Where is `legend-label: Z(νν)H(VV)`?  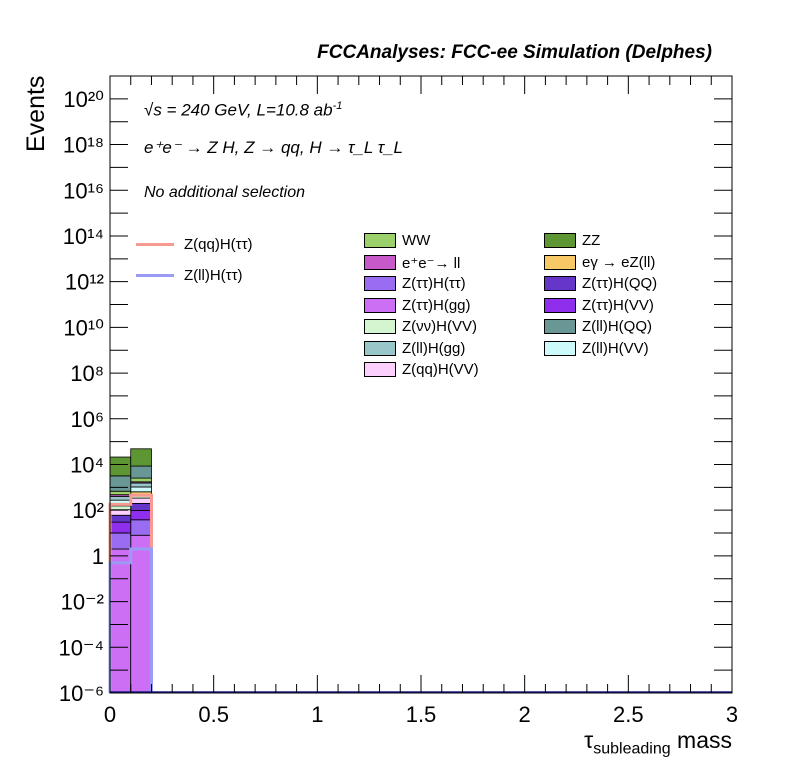 legend-label: Z(νν)H(VV) is located at coordinates (439, 326).